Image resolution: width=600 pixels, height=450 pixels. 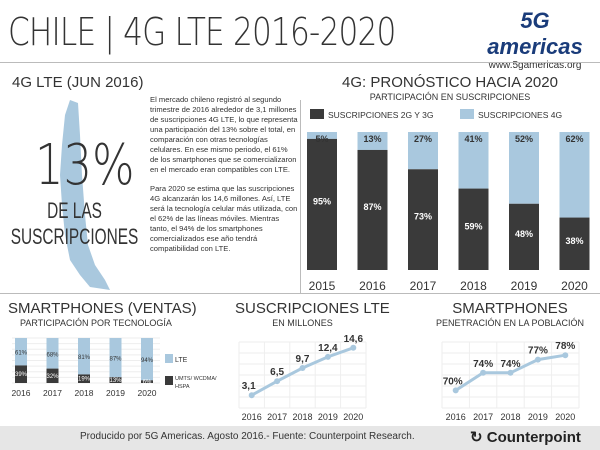 What do you see at coordinates (524, 139) in the screenshot?
I see `data-label: 52%` at bounding box center [524, 139].